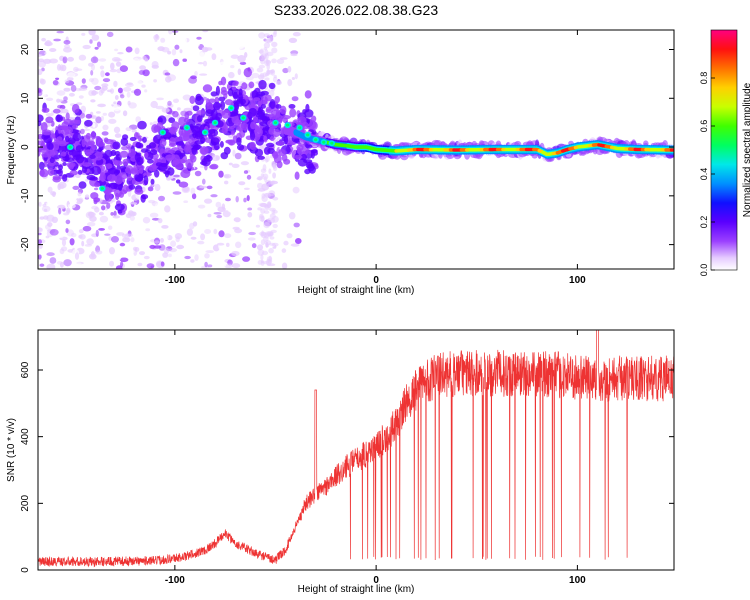 This screenshot has height=600, width=750. What do you see at coordinates (25, 195) in the screenshot?
I see `spectrogram-ytick-label: -10` at bounding box center [25, 195].